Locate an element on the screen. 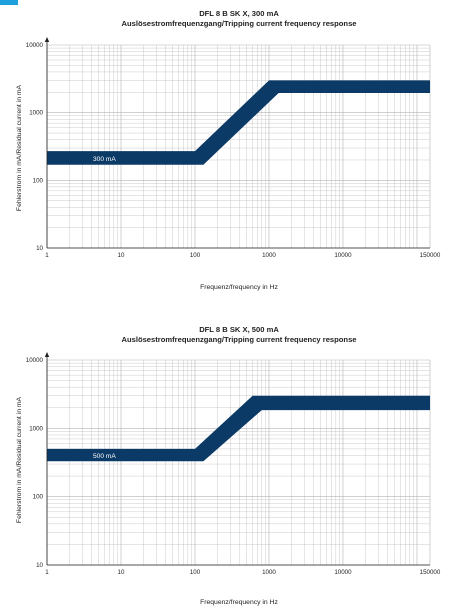 The width and height of the screenshot is (449, 608). chart1-y-label: Fehlerstrom in mA/Residual current in mA is located at coordinates (19, 147).